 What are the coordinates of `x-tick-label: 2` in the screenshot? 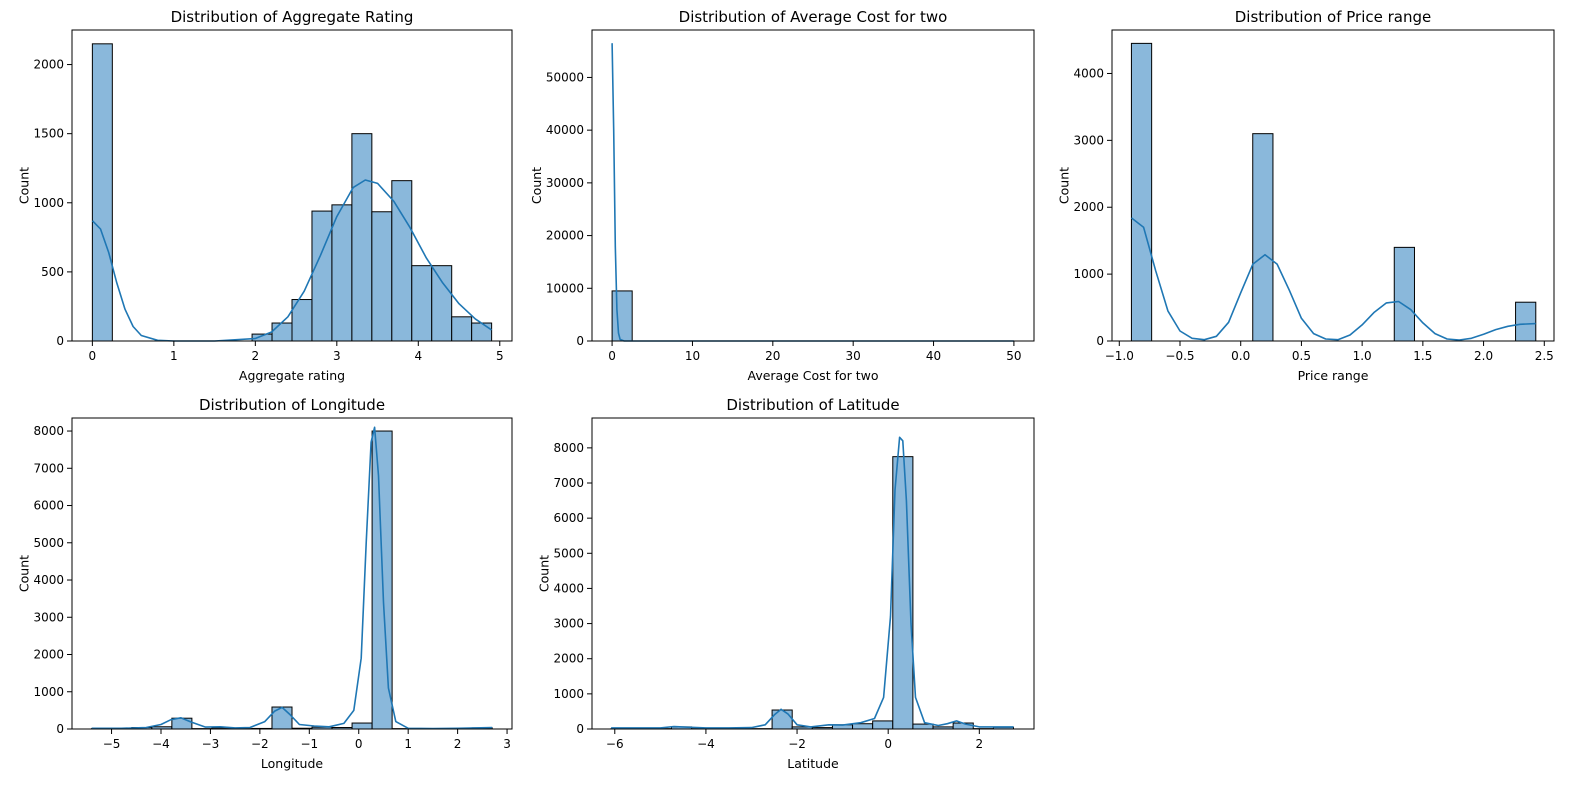 It's located at (979, 744).